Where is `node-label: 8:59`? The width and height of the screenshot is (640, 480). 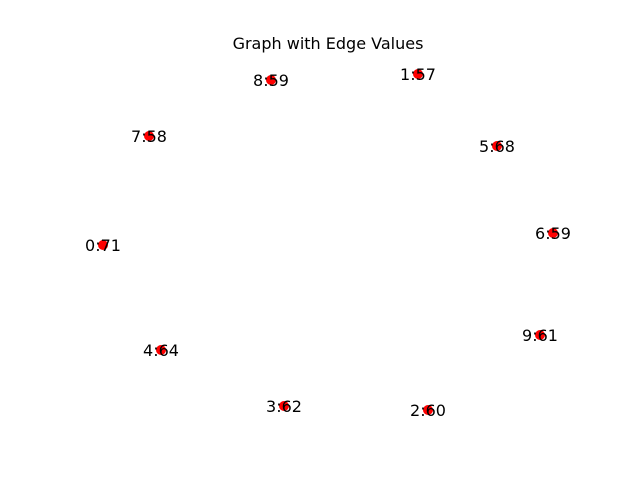 node-label: 8:59 is located at coordinates (271, 80).